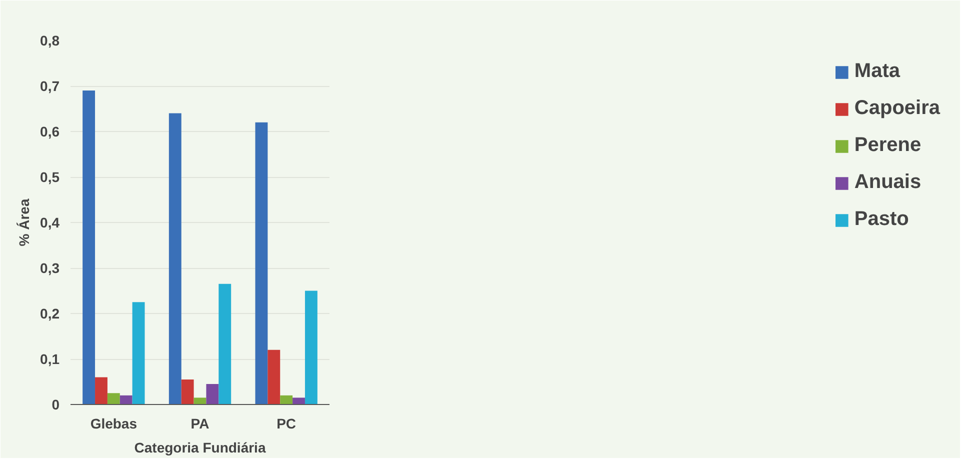 This screenshot has height=474, width=976. What do you see at coordinates (877, 71) in the screenshot?
I see `legend-label: Mata` at bounding box center [877, 71].